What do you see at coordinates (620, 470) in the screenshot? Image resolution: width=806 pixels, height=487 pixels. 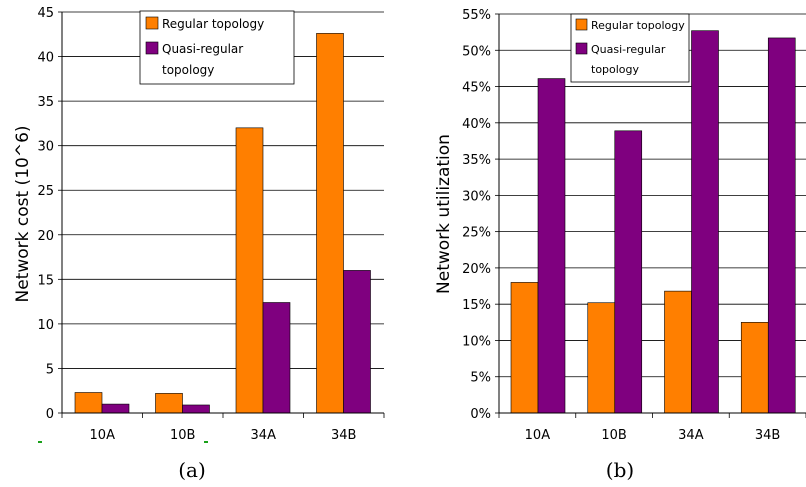 I see `caption-b: (b)` at bounding box center [620, 470].